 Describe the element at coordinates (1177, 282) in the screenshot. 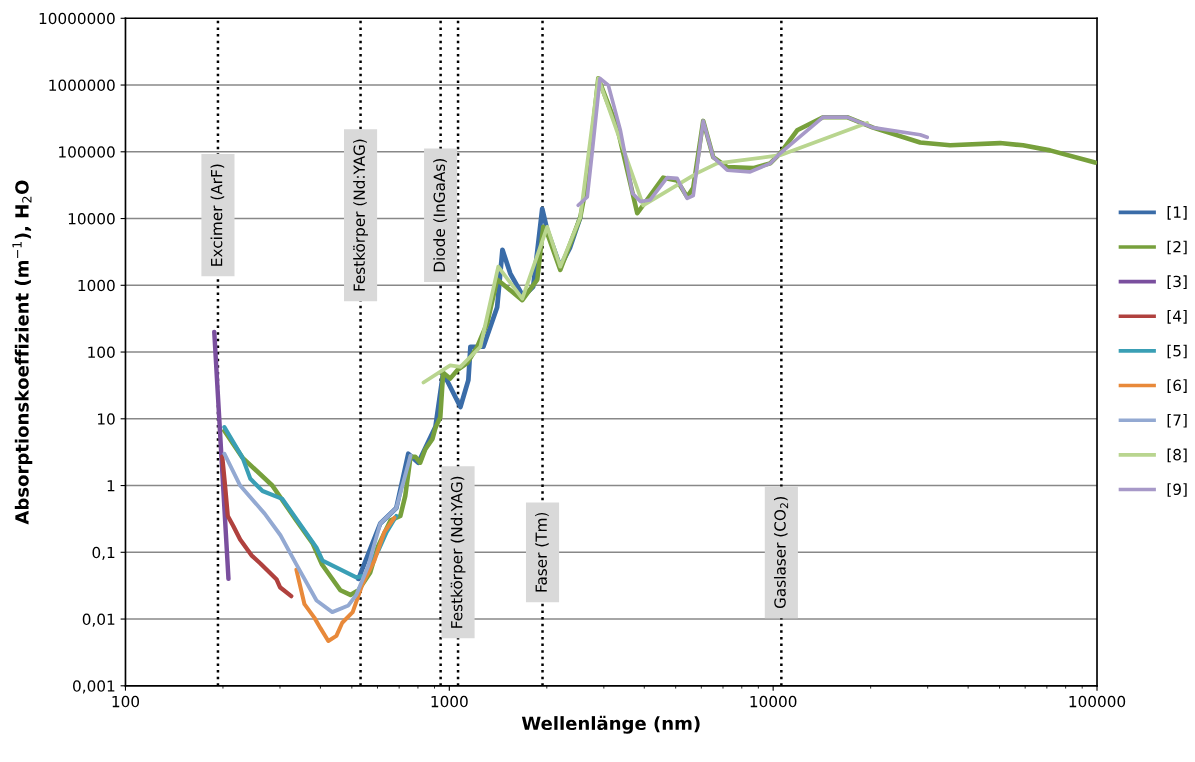

I see `legend-label: [3]` at that location.